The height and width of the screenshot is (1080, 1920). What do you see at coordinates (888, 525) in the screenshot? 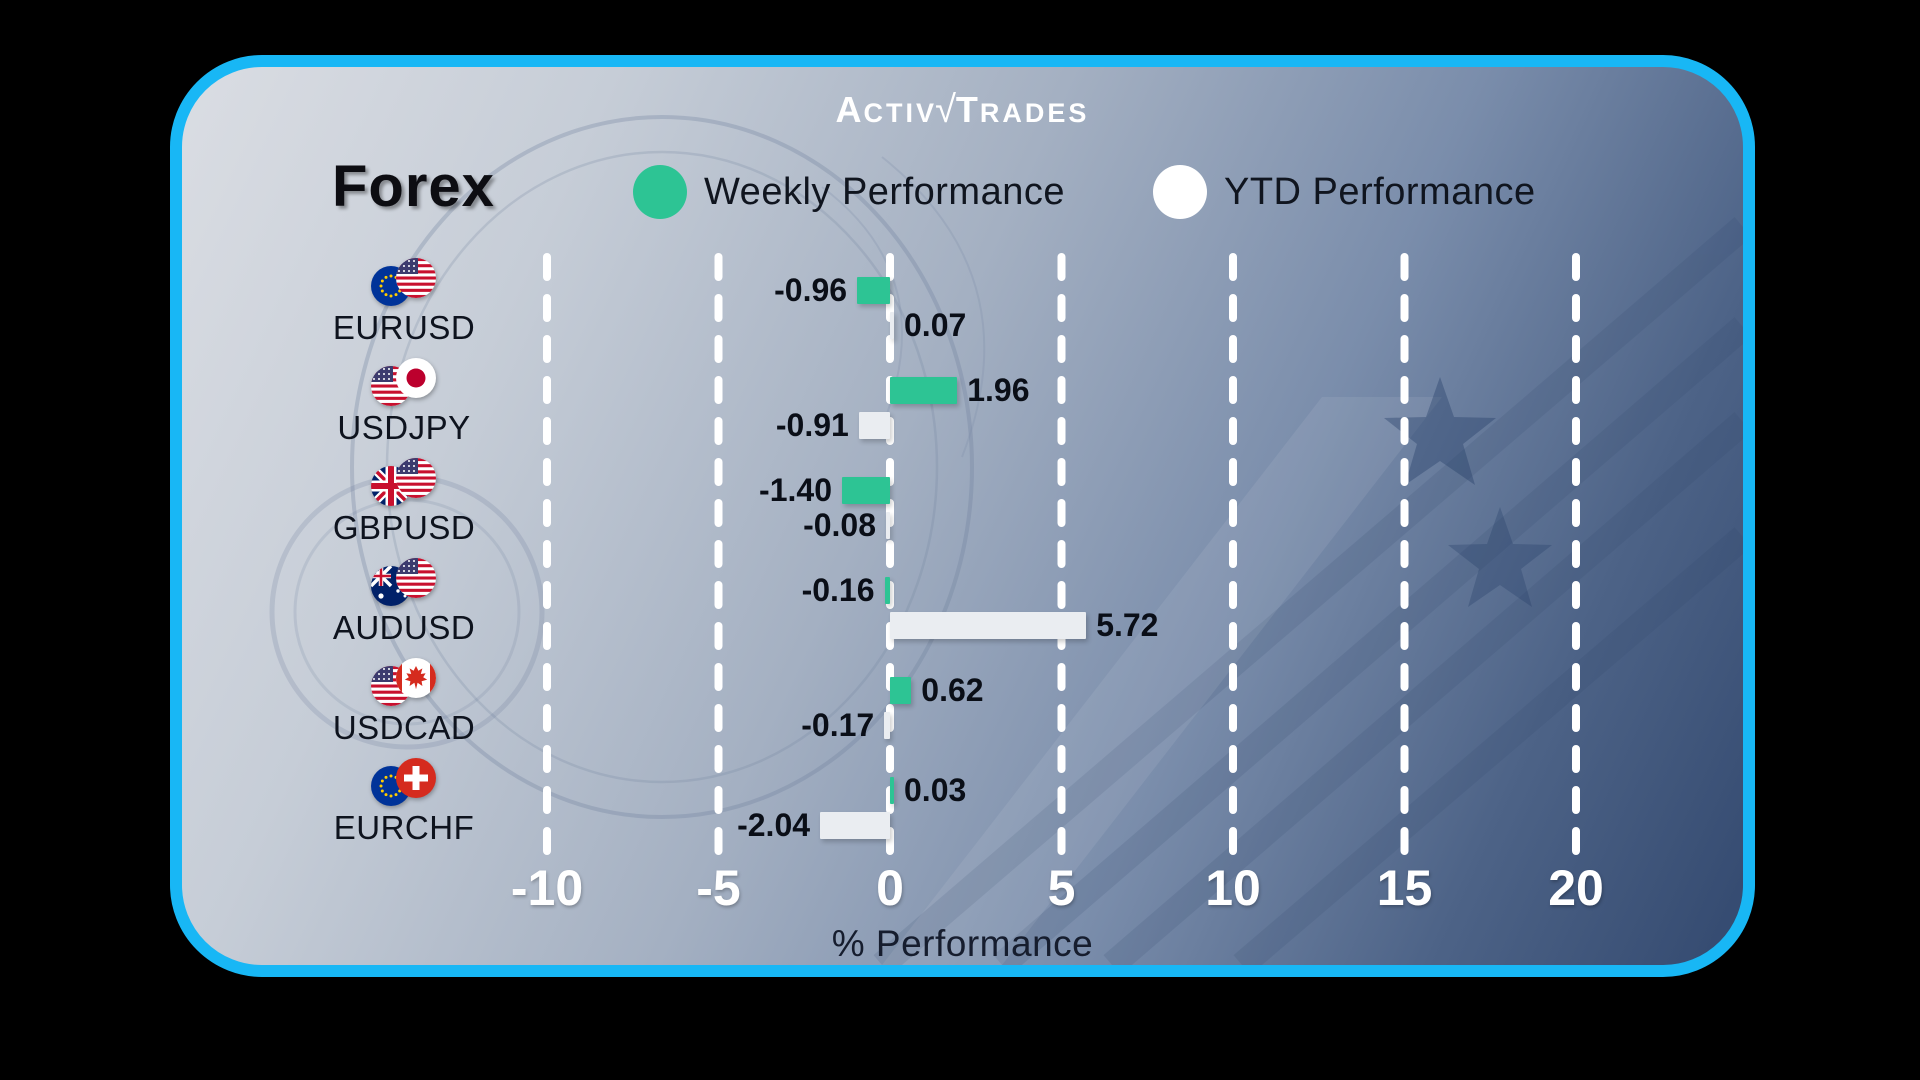
I see `bar-ytd-GBPUSD` at bounding box center [888, 525].